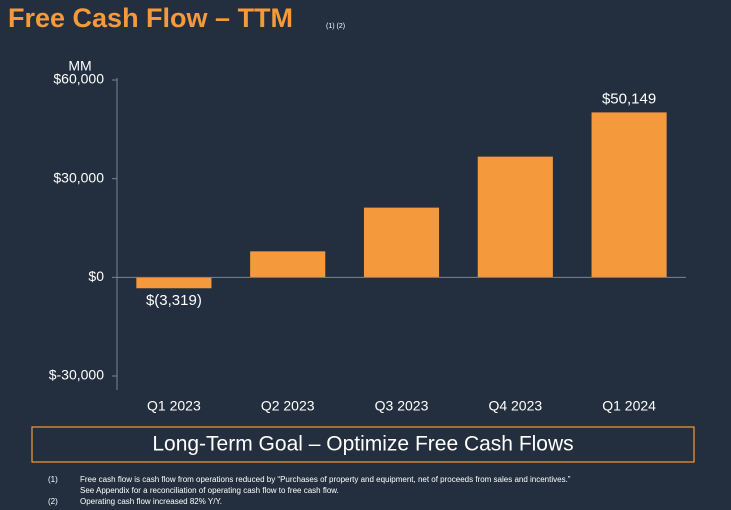 The image size is (731, 510). Describe the element at coordinates (96, 276) in the screenshot. I see `y-tick-label: $0` at that location.